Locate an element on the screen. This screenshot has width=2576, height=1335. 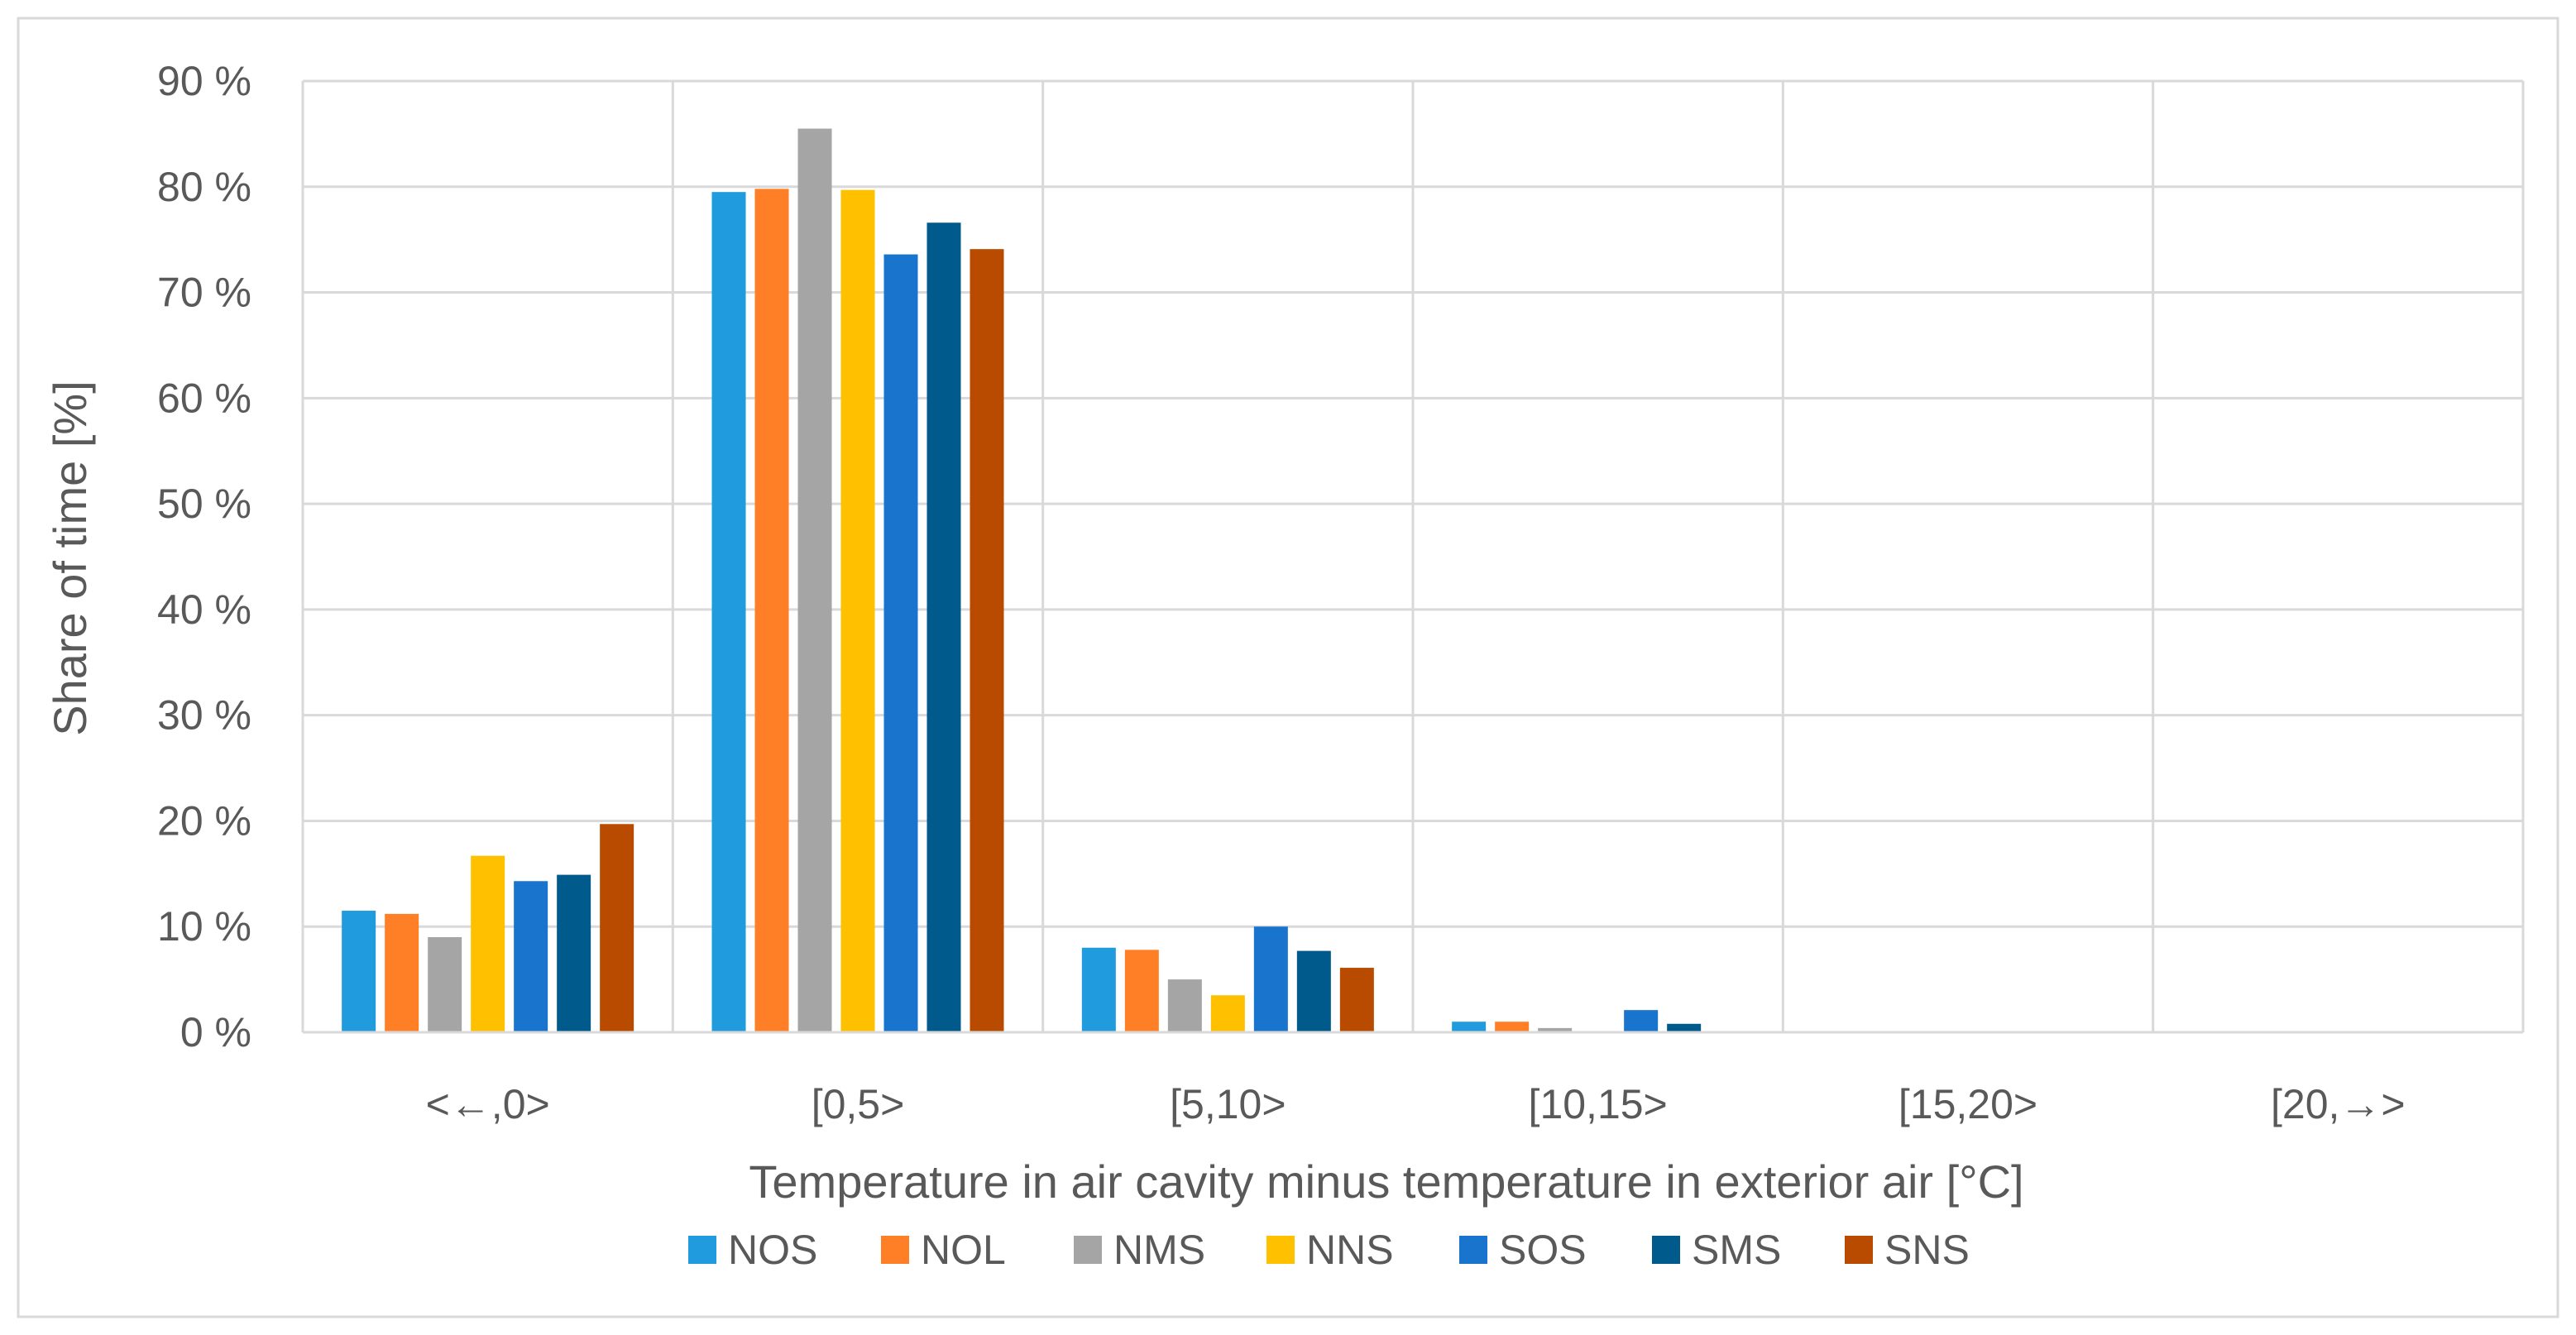
x-tick-label: [10,15> is located at coordinates (1598, 1104).